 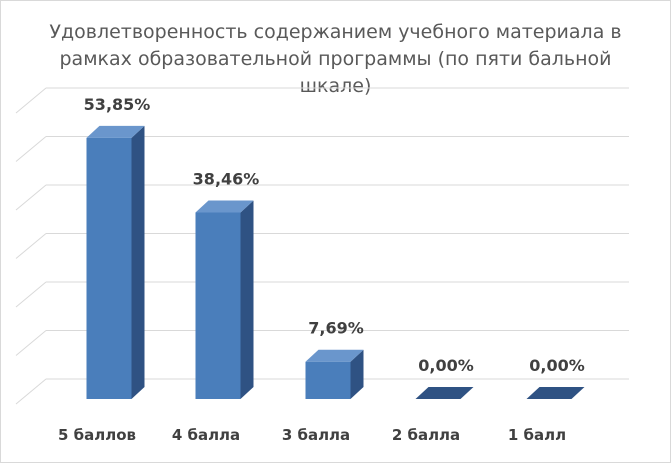 What do you see at coordinates (336, 328) in the screenshot?
I see `data-label: 7,69%` at bounding box center [336, 328].